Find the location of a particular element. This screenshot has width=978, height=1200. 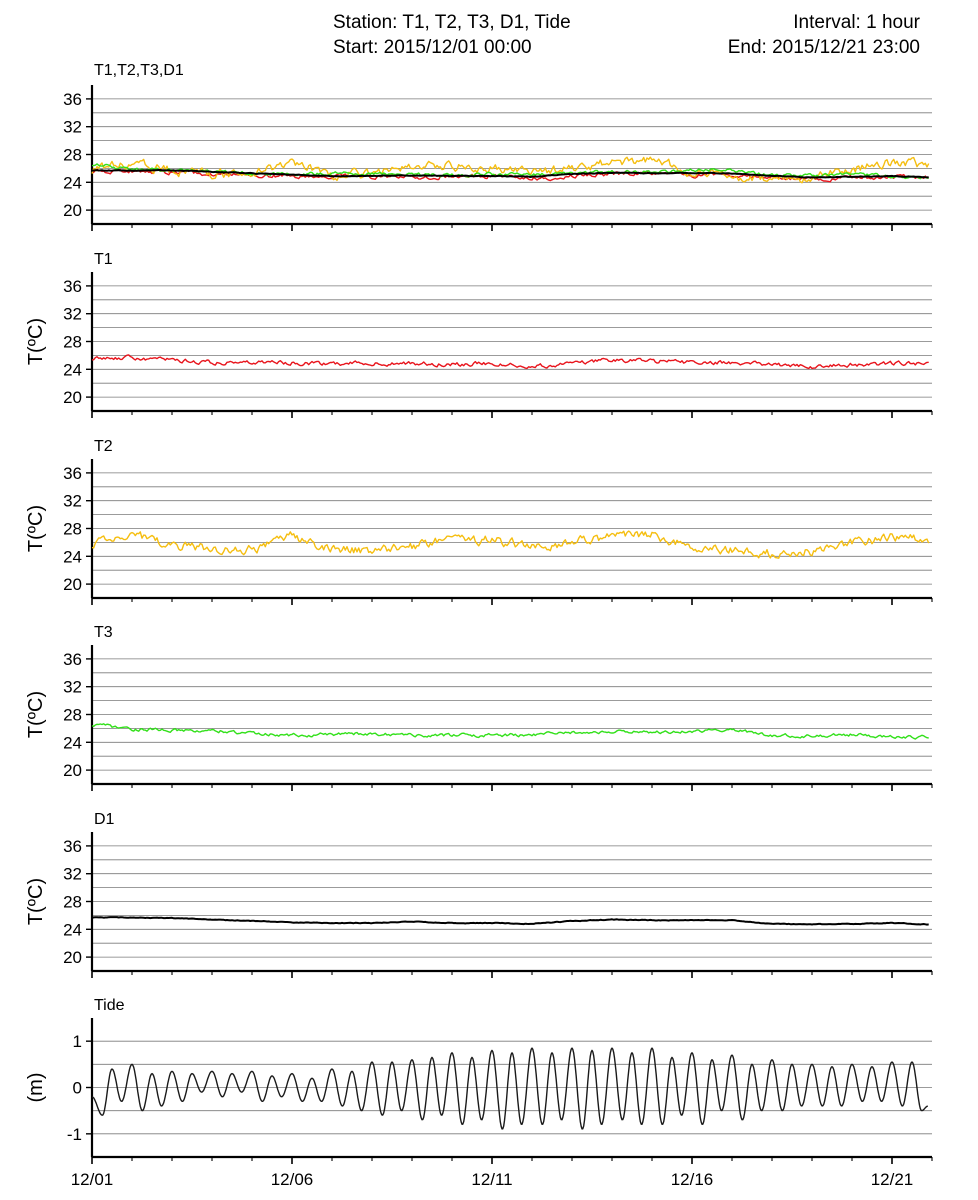

y-axis-label: (m) is located at coordinates (36, 1088).